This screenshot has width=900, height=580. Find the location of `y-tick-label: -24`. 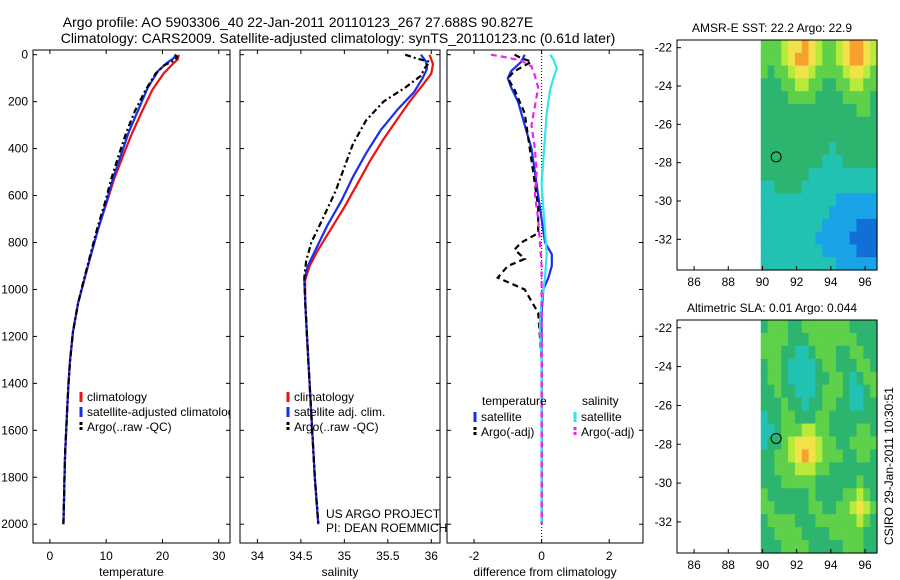

y-tick-label: -24 is located at coordinates (664, 367).